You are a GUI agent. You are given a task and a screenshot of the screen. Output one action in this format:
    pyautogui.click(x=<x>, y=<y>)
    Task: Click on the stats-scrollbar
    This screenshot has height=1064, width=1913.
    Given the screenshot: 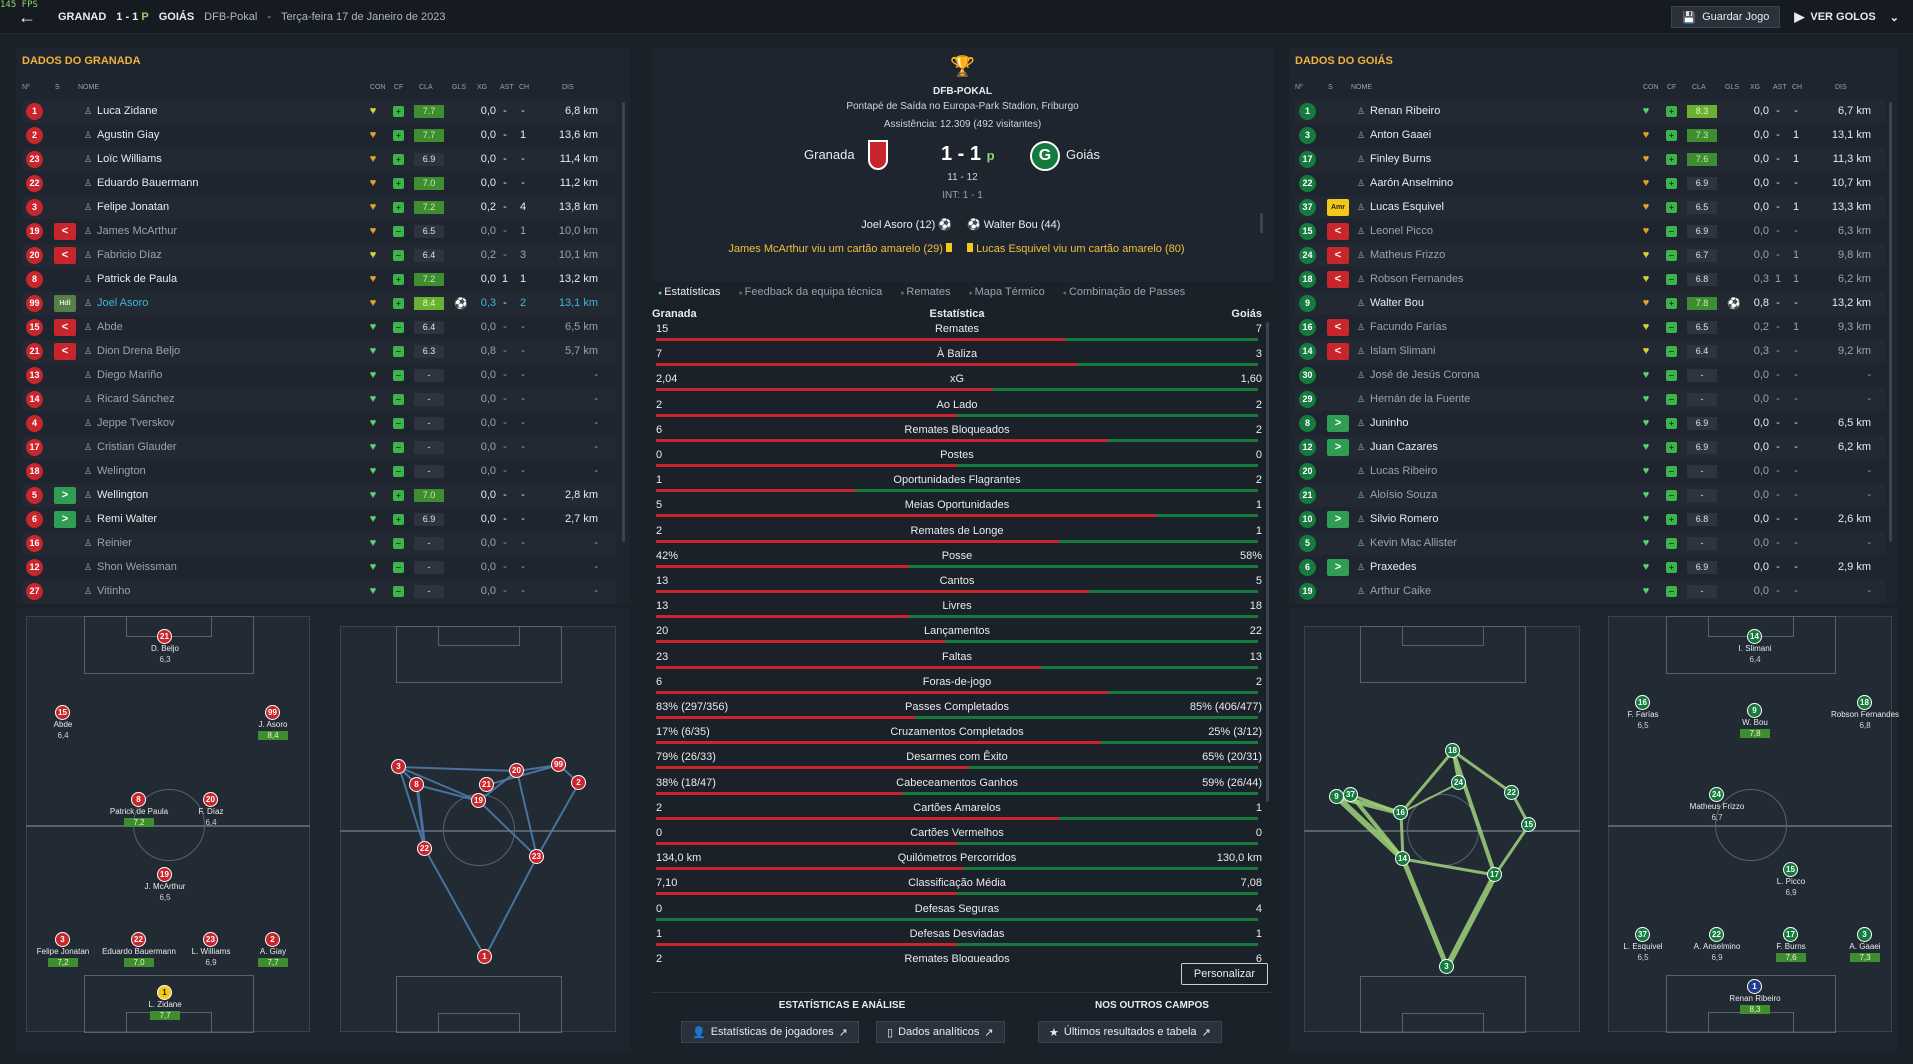 What is the action you would take?
    pyautogui.click(x=1267, y=562)
    